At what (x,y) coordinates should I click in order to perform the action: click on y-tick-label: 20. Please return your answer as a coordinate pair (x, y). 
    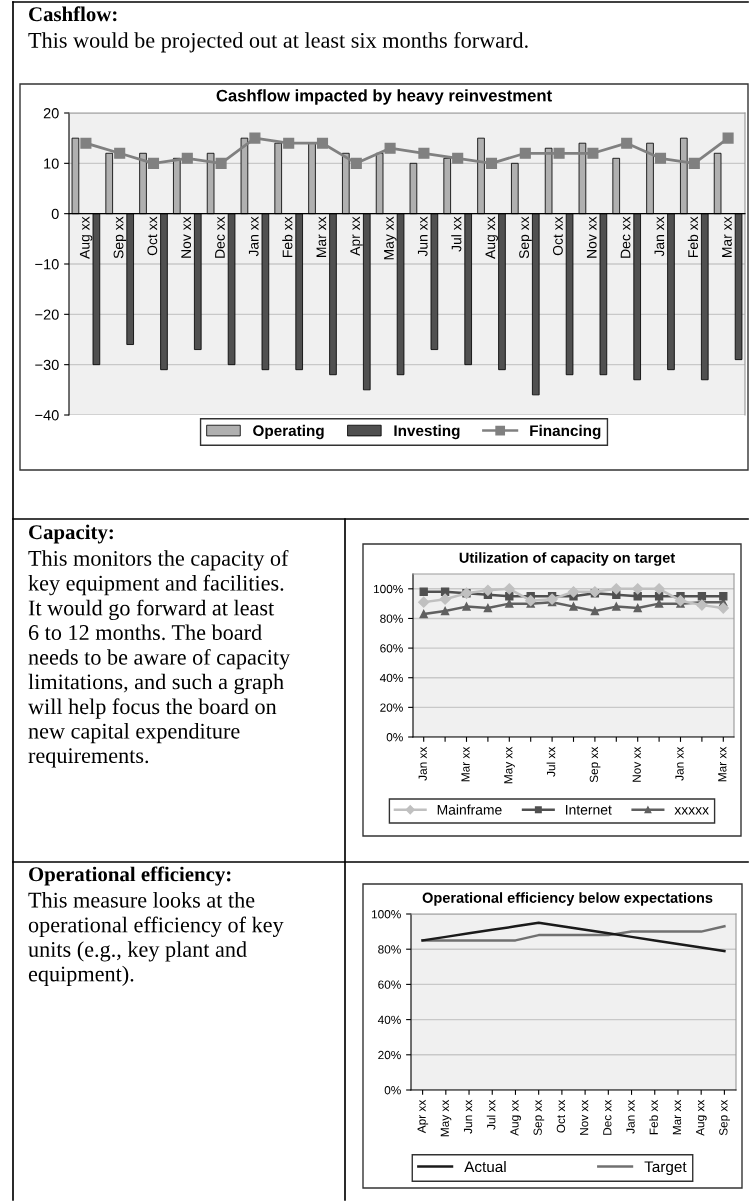
    Looking at the image, I should click on (51, 113).